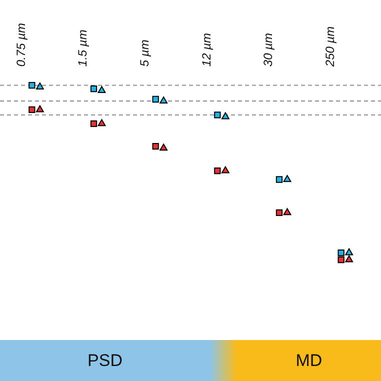 This screenshot has width=381, height=381. What do you see at coordinates (21, 44) in the screenshot?
I see `x-tick-label: 0.75 µm` at bounding box center [21, 44].